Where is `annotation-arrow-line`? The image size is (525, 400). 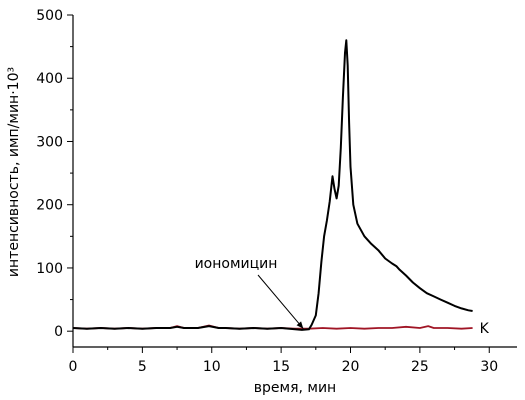 annotation-arrow-line is located at coordinates (280, 301).